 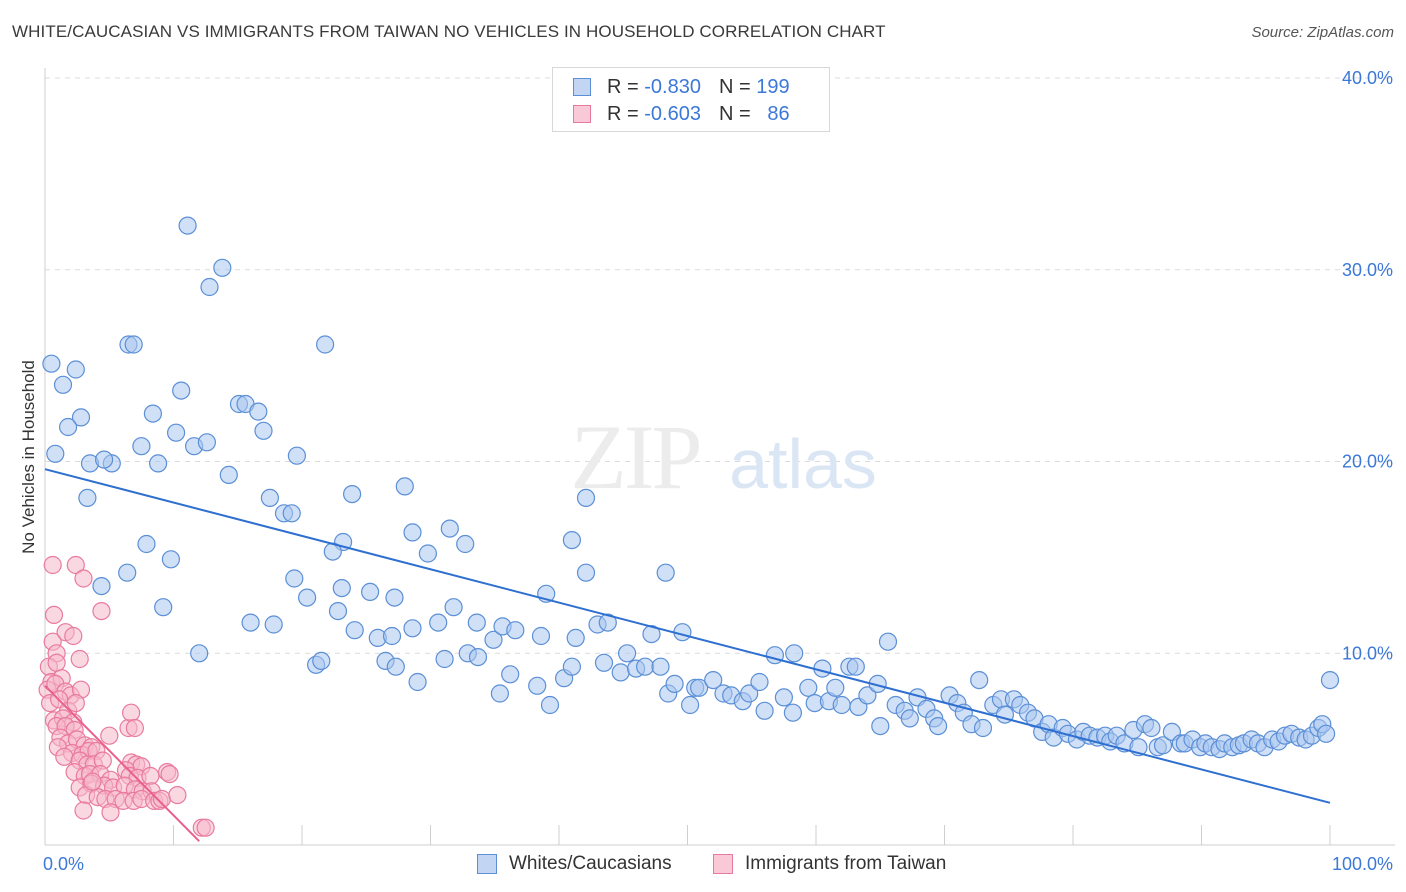 I want to click on legend-item-whites: Whites/Caucasians, so click(x=574, y=864).